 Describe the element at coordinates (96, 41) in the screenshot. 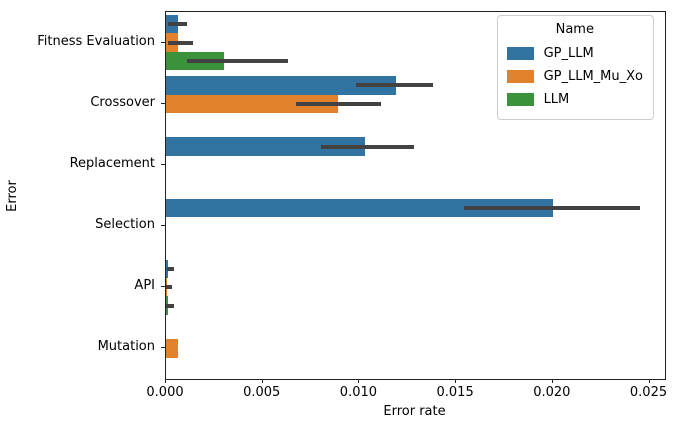

I see `y-tick-label: Fitness Evaluation` at that location.